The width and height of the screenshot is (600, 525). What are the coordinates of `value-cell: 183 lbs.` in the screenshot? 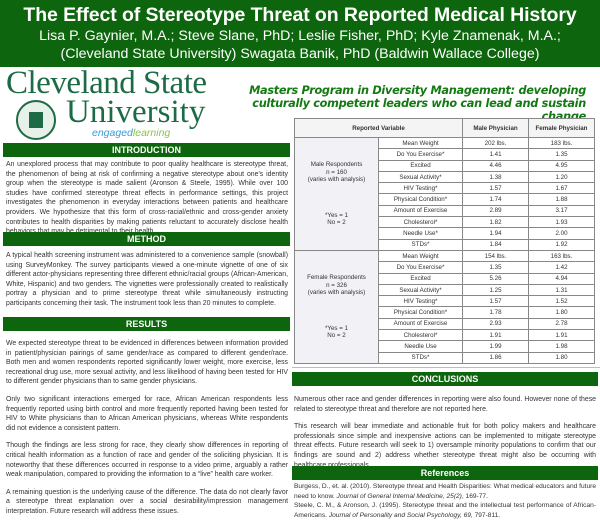 It's located at (561, 143).